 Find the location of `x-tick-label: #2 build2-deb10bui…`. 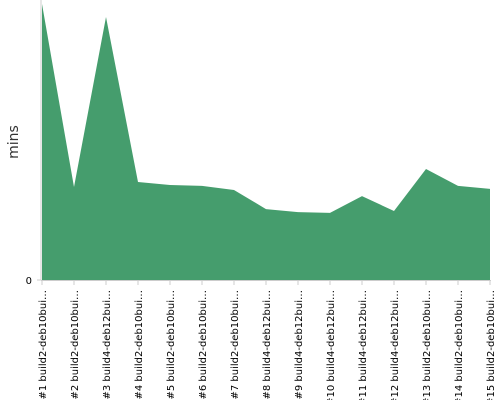

x-tick-label: #2 build2-deb10bui… is located at coordinates (75, 345).